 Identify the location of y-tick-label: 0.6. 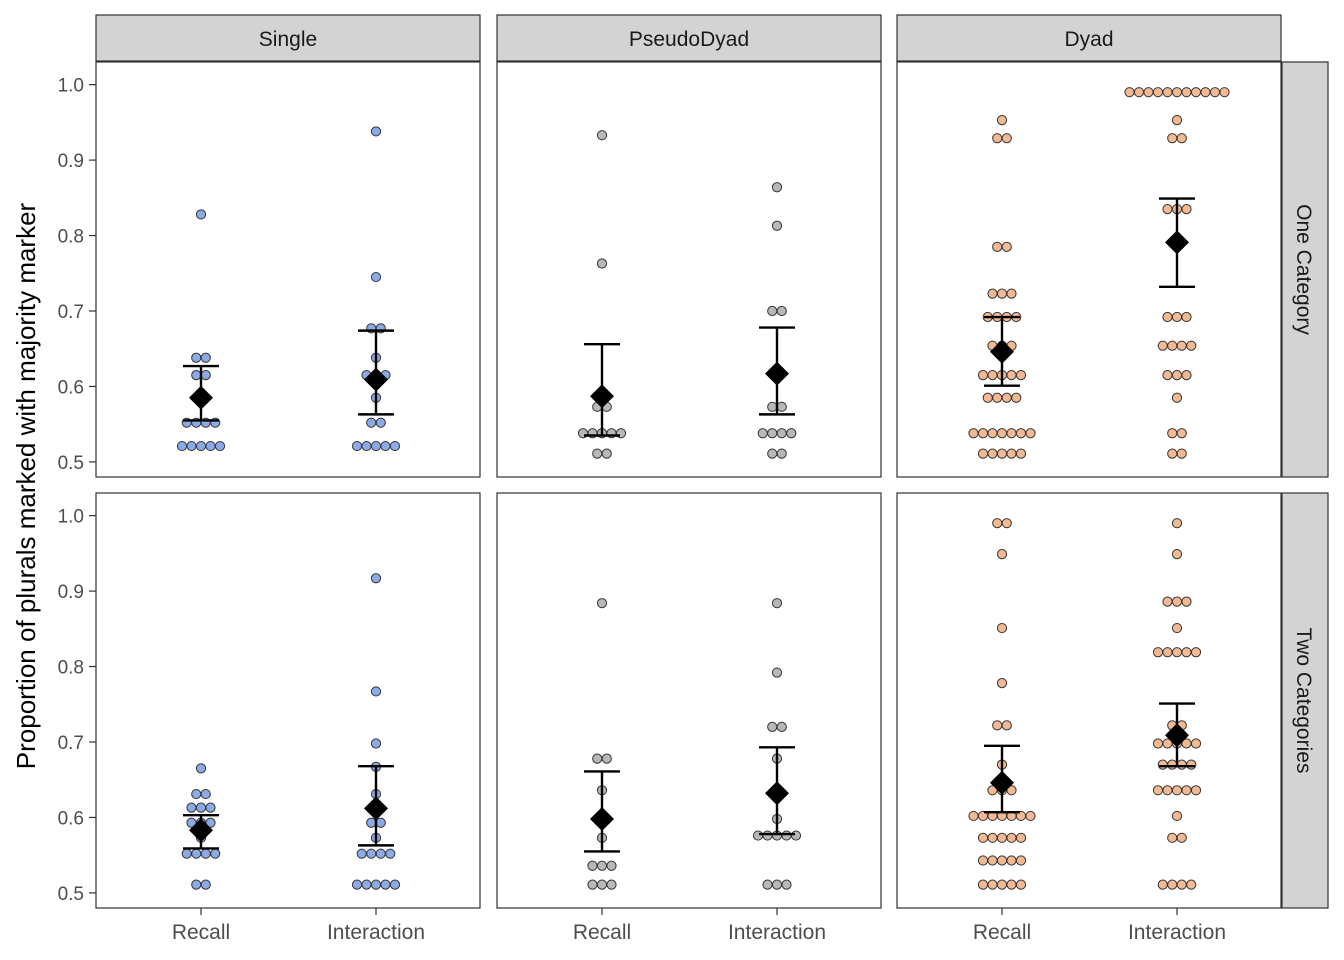
(71, 387).